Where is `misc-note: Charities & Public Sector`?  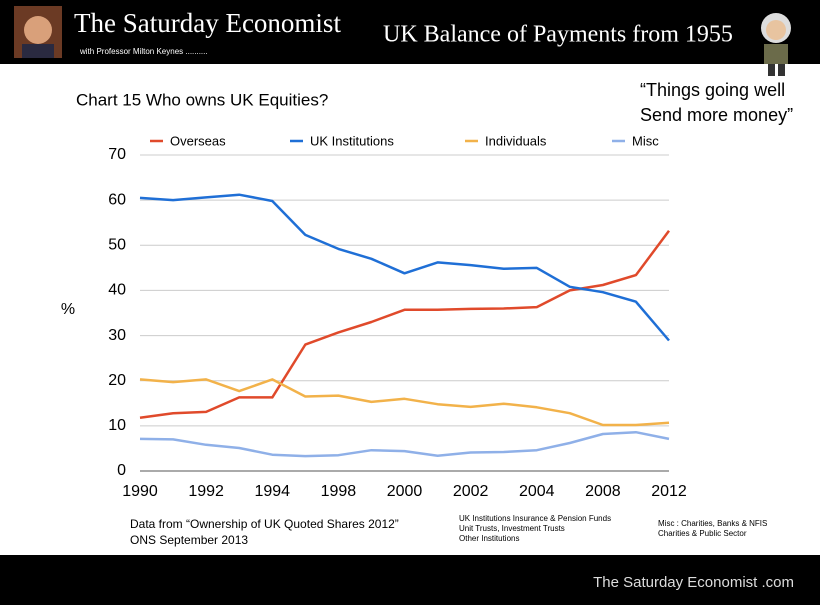
misc-note: Charities & Public Sector is located at coordinates (702, 533).